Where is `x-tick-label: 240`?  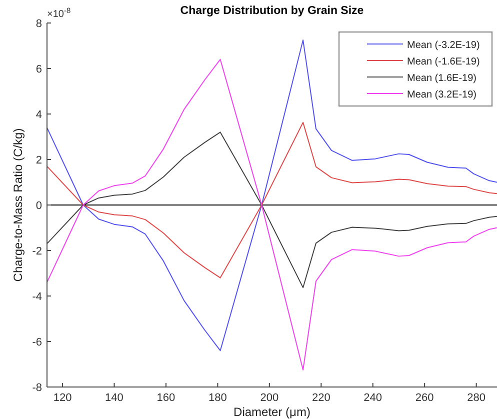 x-tick-label: 240 is located at coordinates (373, 398).